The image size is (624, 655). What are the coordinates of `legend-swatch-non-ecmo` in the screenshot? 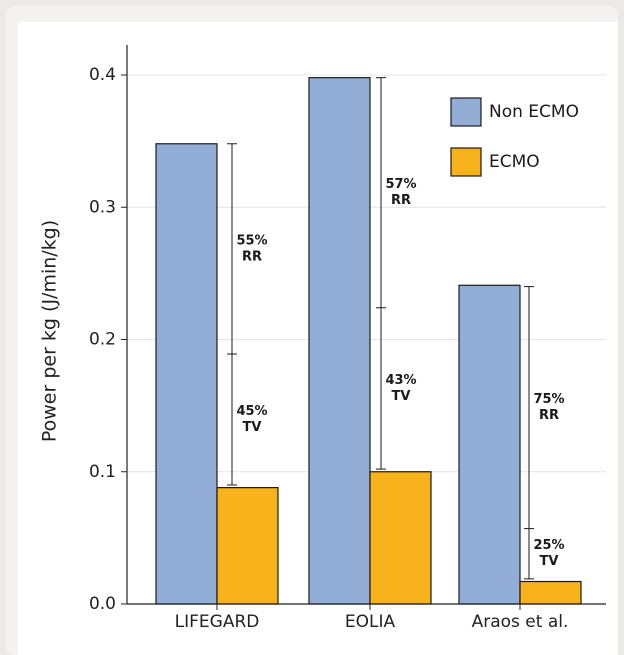 It's located at (466, 112).